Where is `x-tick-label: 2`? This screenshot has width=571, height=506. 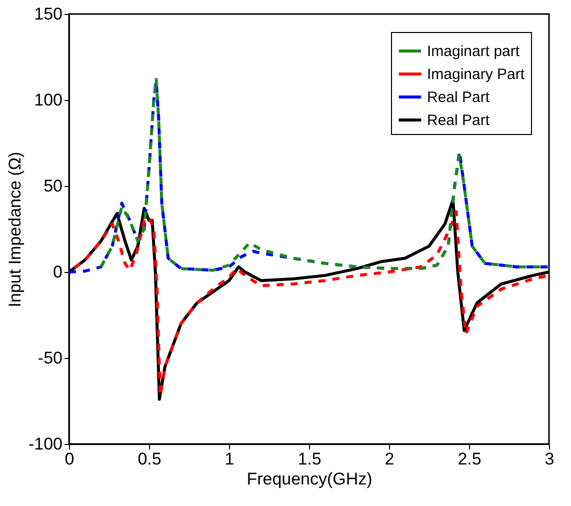 x-tick-label: 2 is located at coordinates (389, 459).